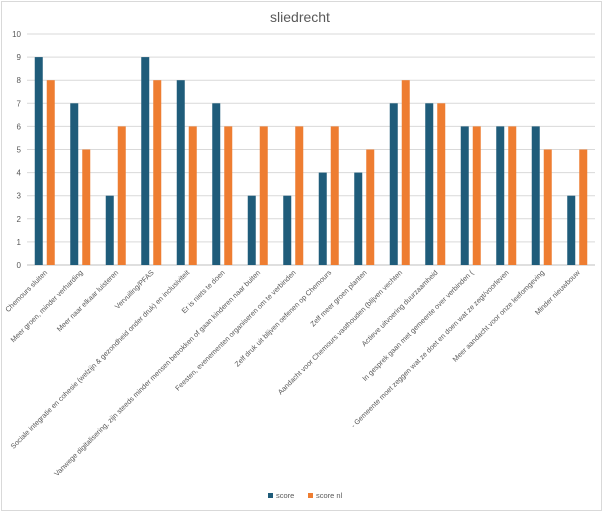 This screenshot has width=605, height=514. I want to click on legend-label: score nl, so click(329, 495).